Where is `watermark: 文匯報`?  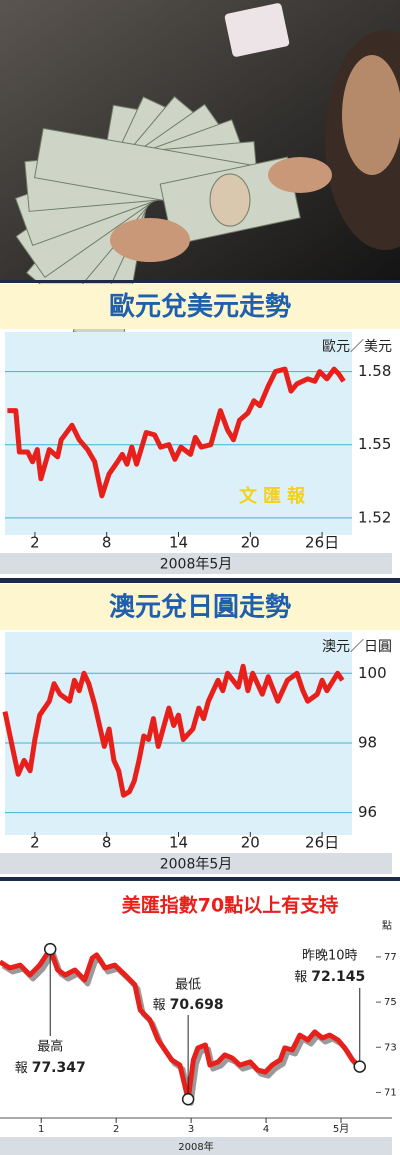 watermark: 文匯報 is located at coordinates (275, 496).